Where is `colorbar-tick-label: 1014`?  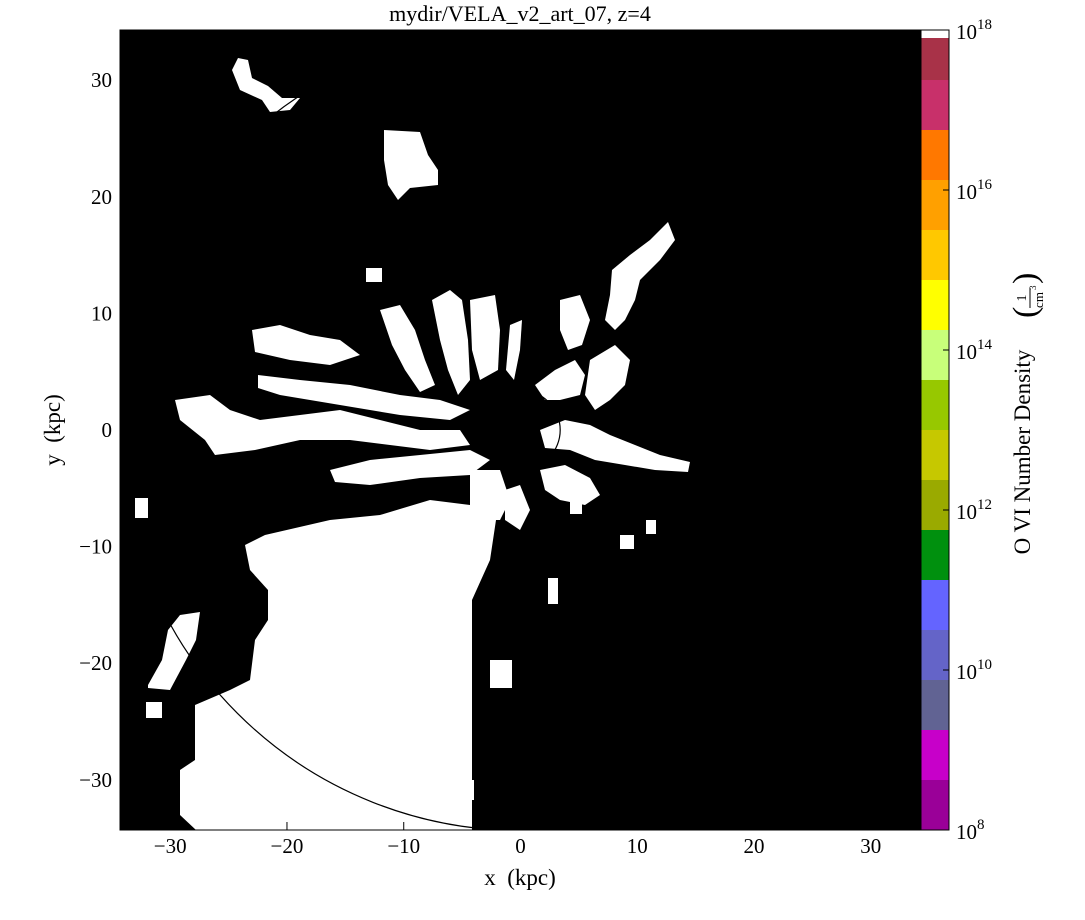 colorbar-tick-label: 1014 is located at coordinates (974, 350).